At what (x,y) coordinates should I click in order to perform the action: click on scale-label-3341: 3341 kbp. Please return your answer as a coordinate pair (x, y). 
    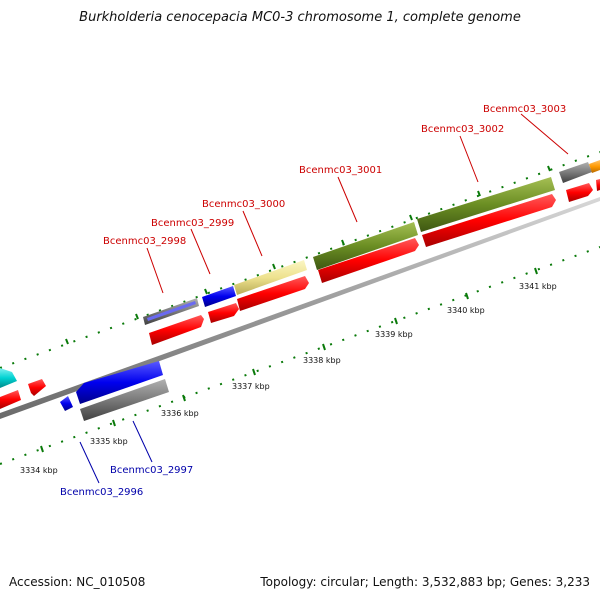
    Looking at the image, I should click on (538, 286).